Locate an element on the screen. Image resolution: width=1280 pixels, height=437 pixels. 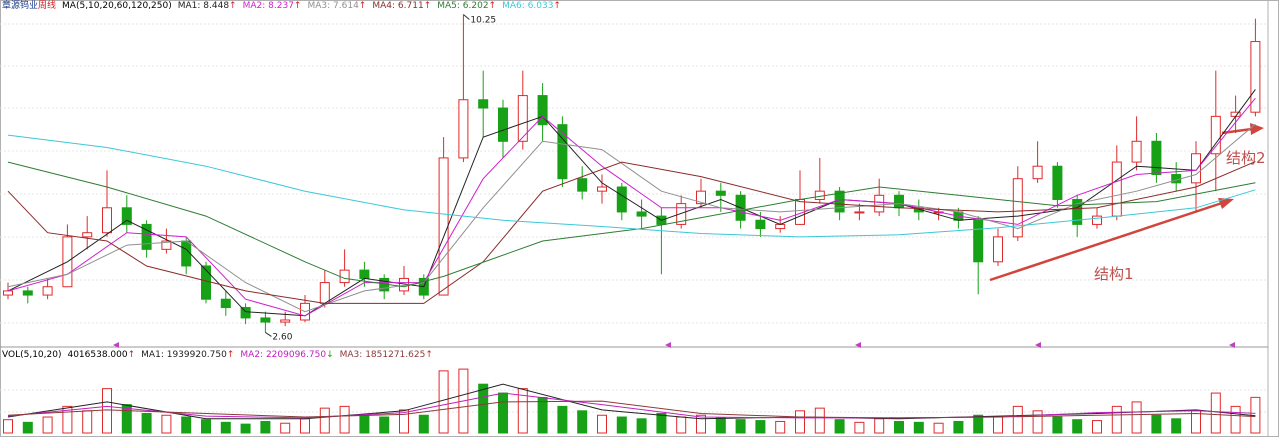
indicator: MA(5,10,20,60,120,250) is located at coordinates (117, 6).